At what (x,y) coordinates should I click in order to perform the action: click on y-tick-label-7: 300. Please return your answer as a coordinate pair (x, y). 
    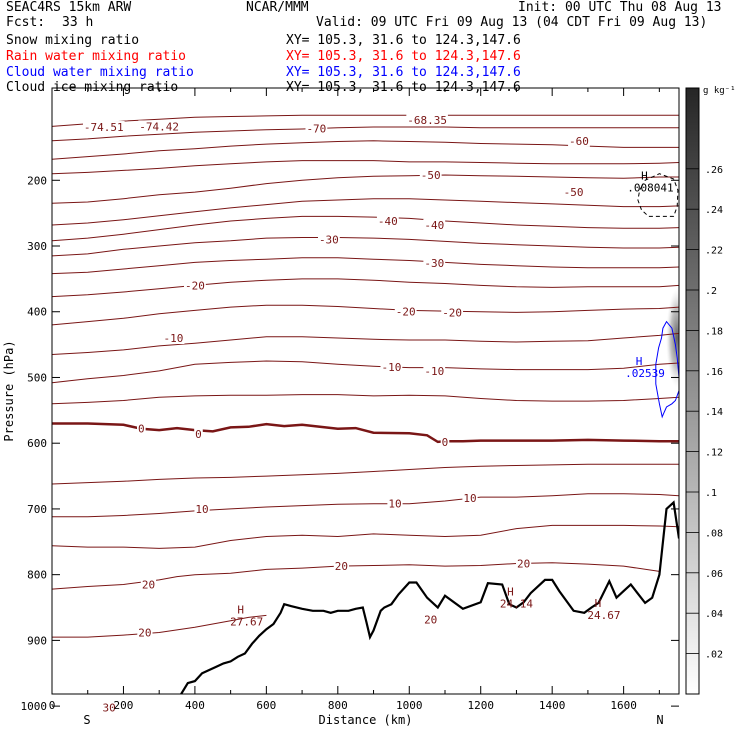
    Looking at the image, I should click on (37, 246).